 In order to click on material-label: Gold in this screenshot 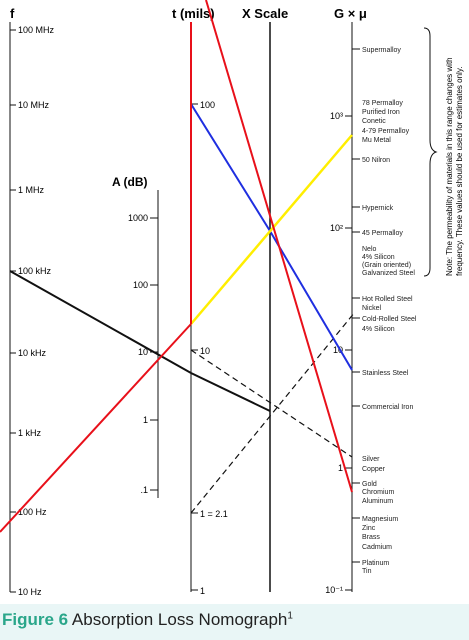, I will do `click(369, 484)`.